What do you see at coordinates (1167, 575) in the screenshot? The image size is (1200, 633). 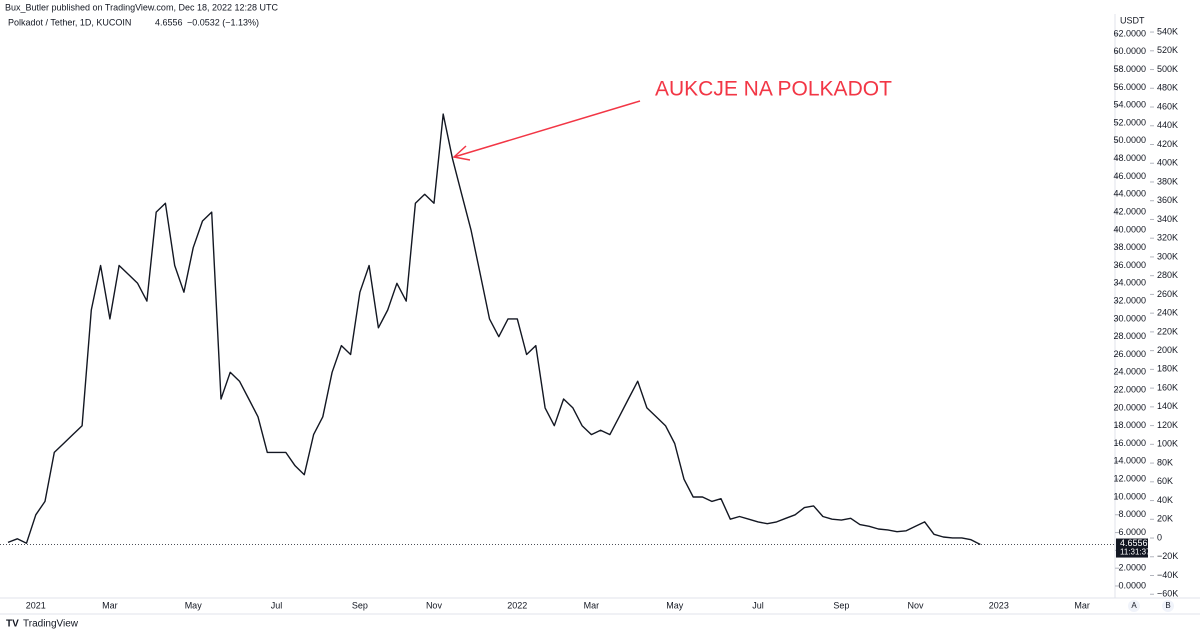 I see `y2-tick-label: −40K` at bounding box center [1167, 575].